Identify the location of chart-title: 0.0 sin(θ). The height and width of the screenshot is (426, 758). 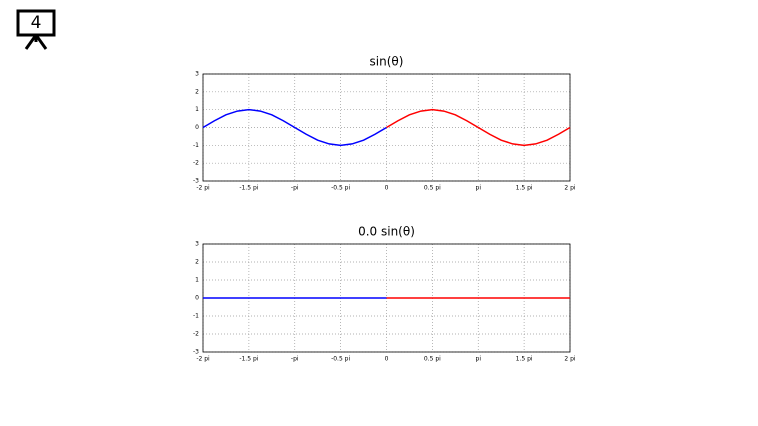
(386, 232).